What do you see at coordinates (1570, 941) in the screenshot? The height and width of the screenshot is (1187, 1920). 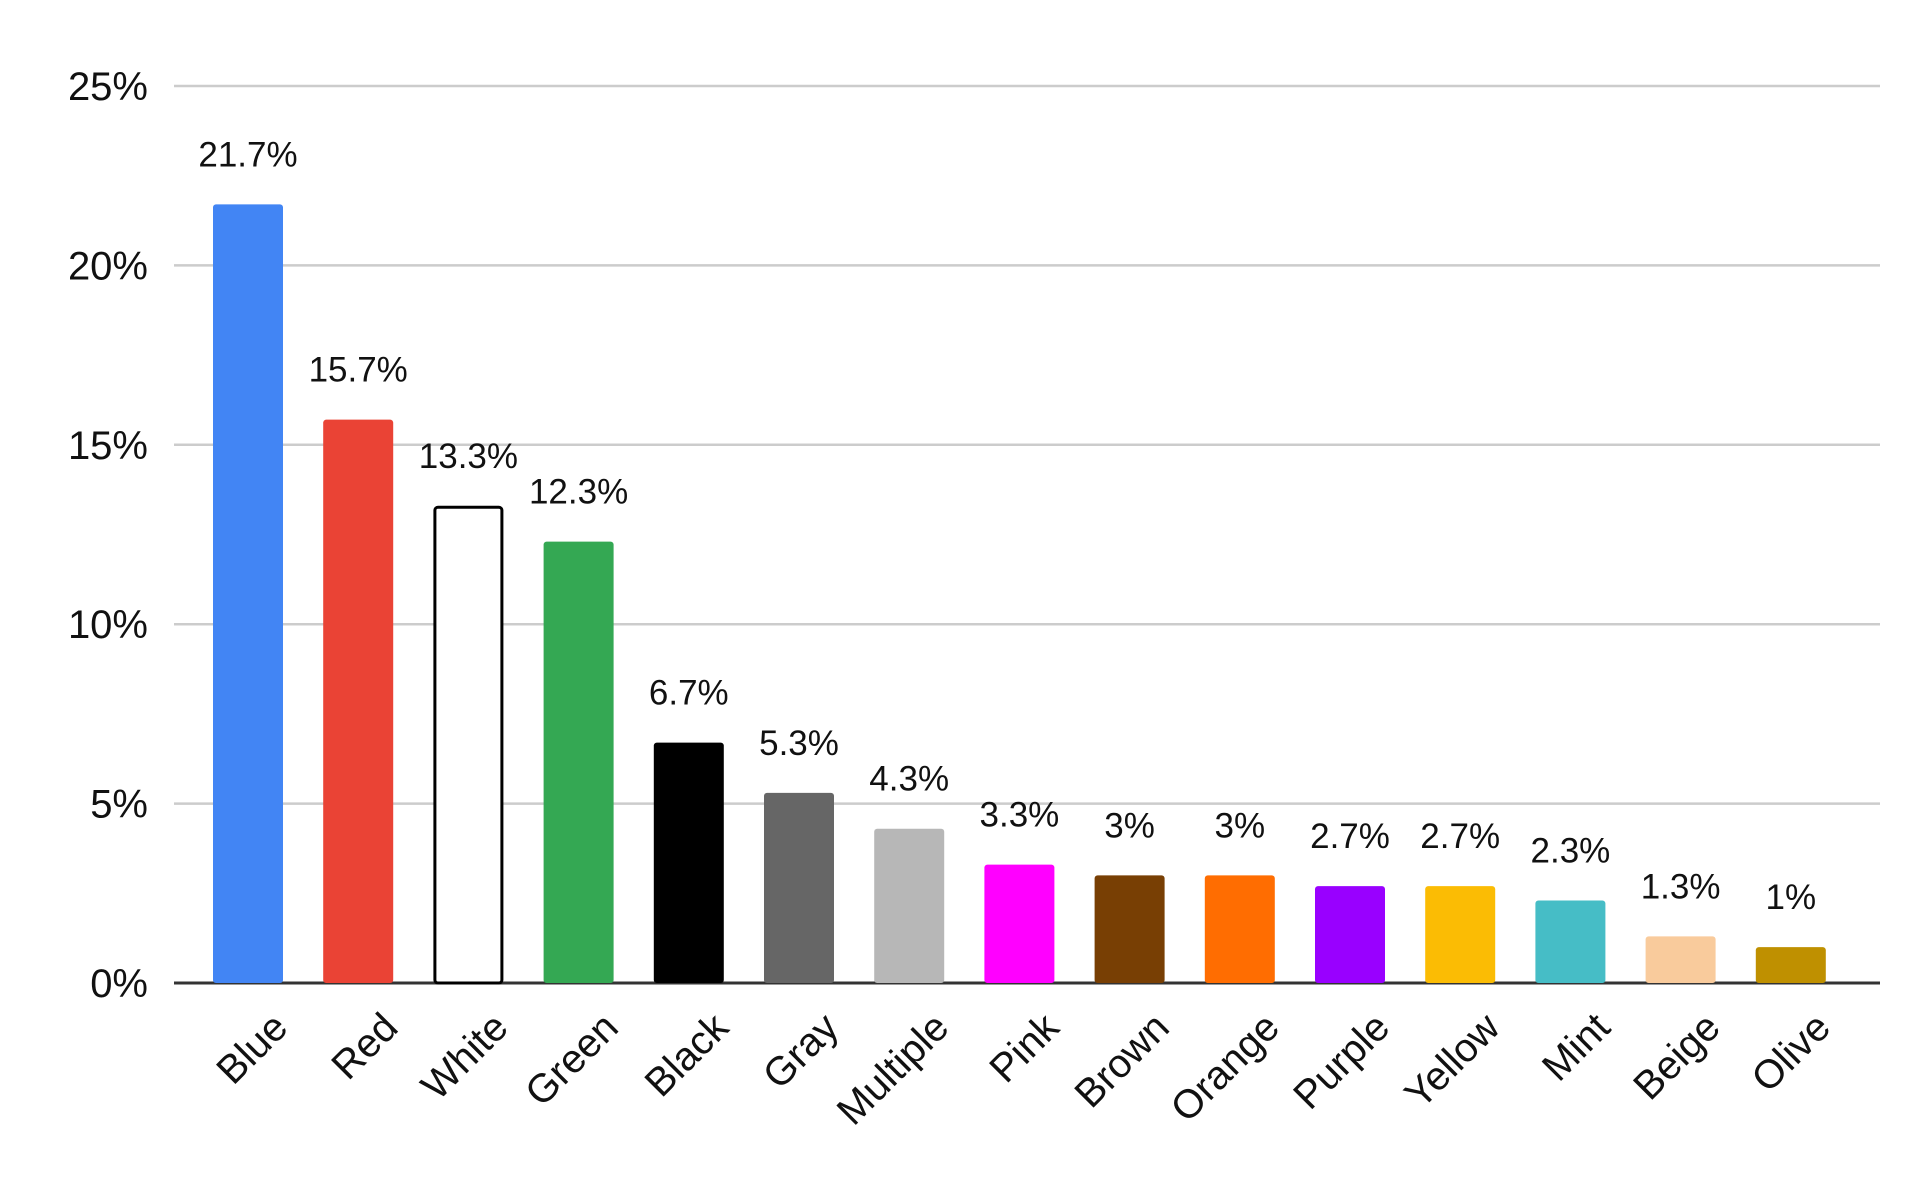 I see `bar-mint` at bounding box center [1570, 941].